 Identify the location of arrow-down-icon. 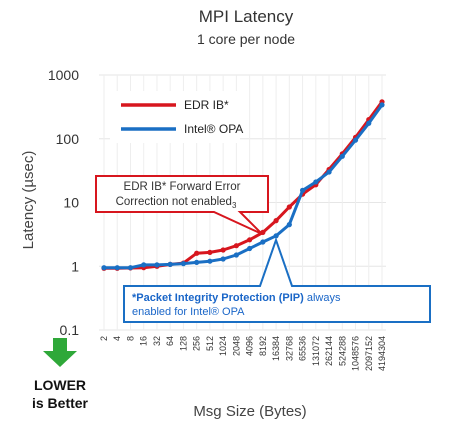
(60, 352).